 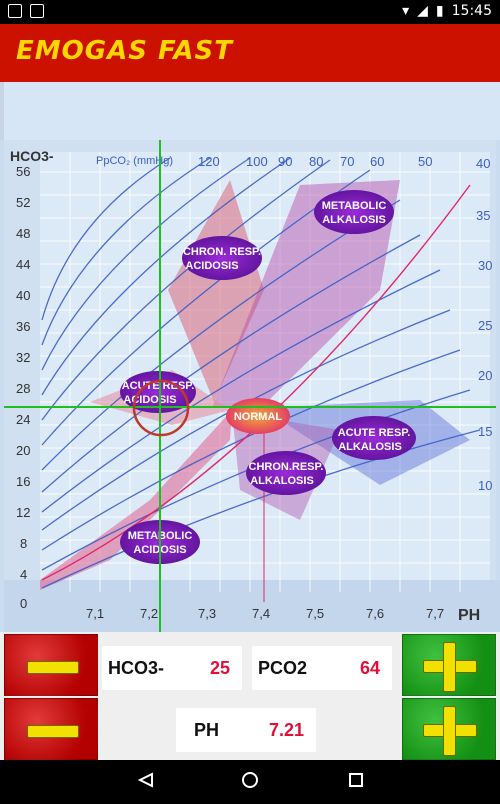 I want to click on notification-icon, so click(x=15, y=11).